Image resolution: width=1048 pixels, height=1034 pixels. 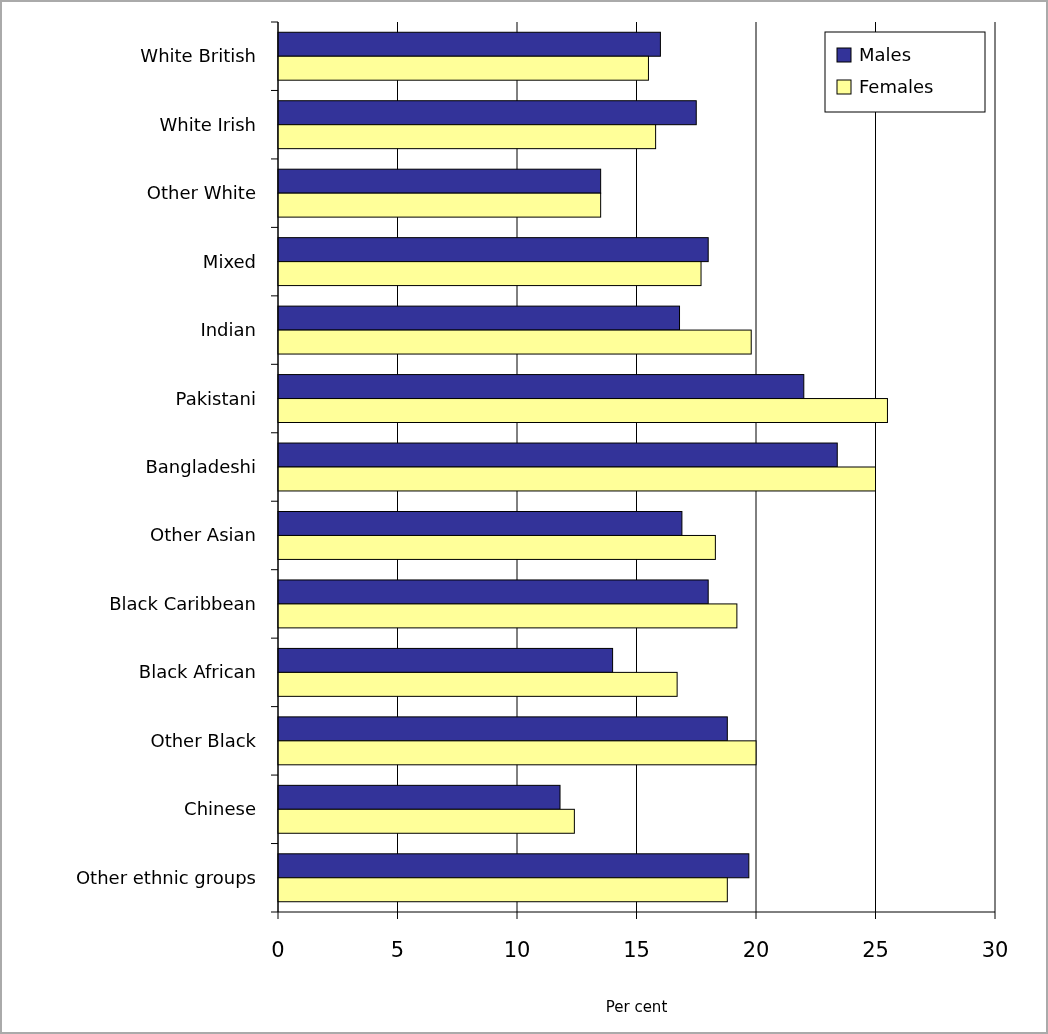 I want to click on y-tick-label: Other Black, so click(x=203, y=740).